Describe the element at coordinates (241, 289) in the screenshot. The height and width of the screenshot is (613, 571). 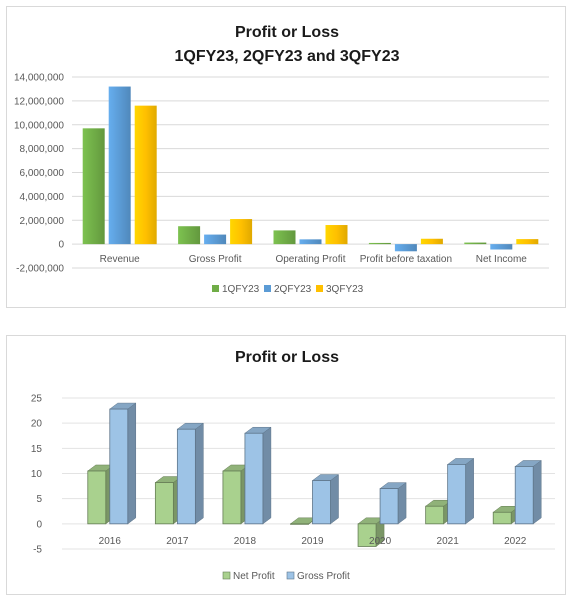
I see `legend-label: 1QFY23` at that location.